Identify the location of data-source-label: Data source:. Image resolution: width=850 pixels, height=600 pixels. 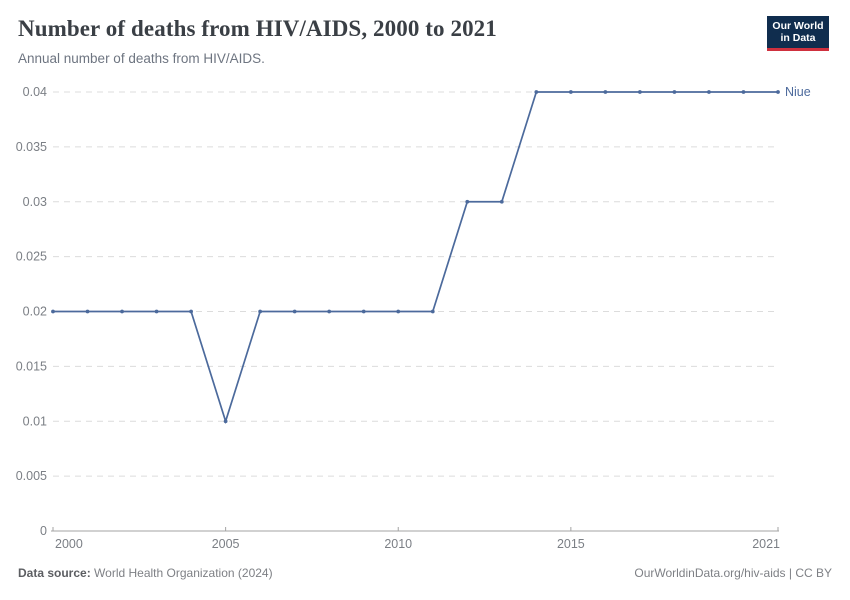
(54, 573).